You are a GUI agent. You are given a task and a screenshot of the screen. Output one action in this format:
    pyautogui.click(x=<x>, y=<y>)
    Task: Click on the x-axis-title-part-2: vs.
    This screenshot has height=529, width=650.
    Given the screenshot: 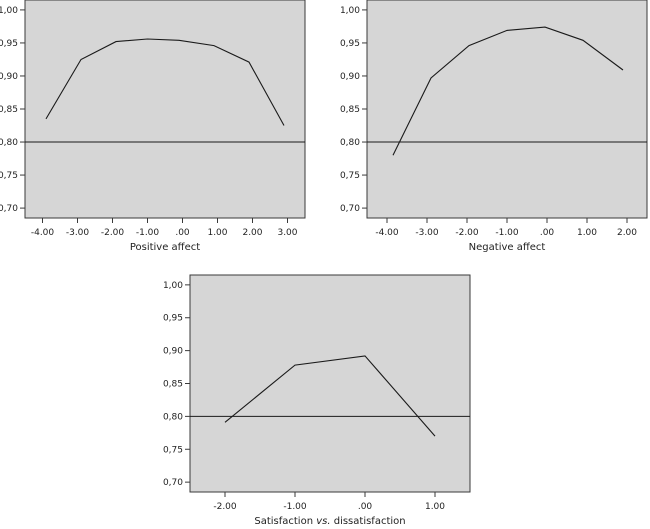 What is the action you would take?
    pyautogui.click(x=323, y=521)
    